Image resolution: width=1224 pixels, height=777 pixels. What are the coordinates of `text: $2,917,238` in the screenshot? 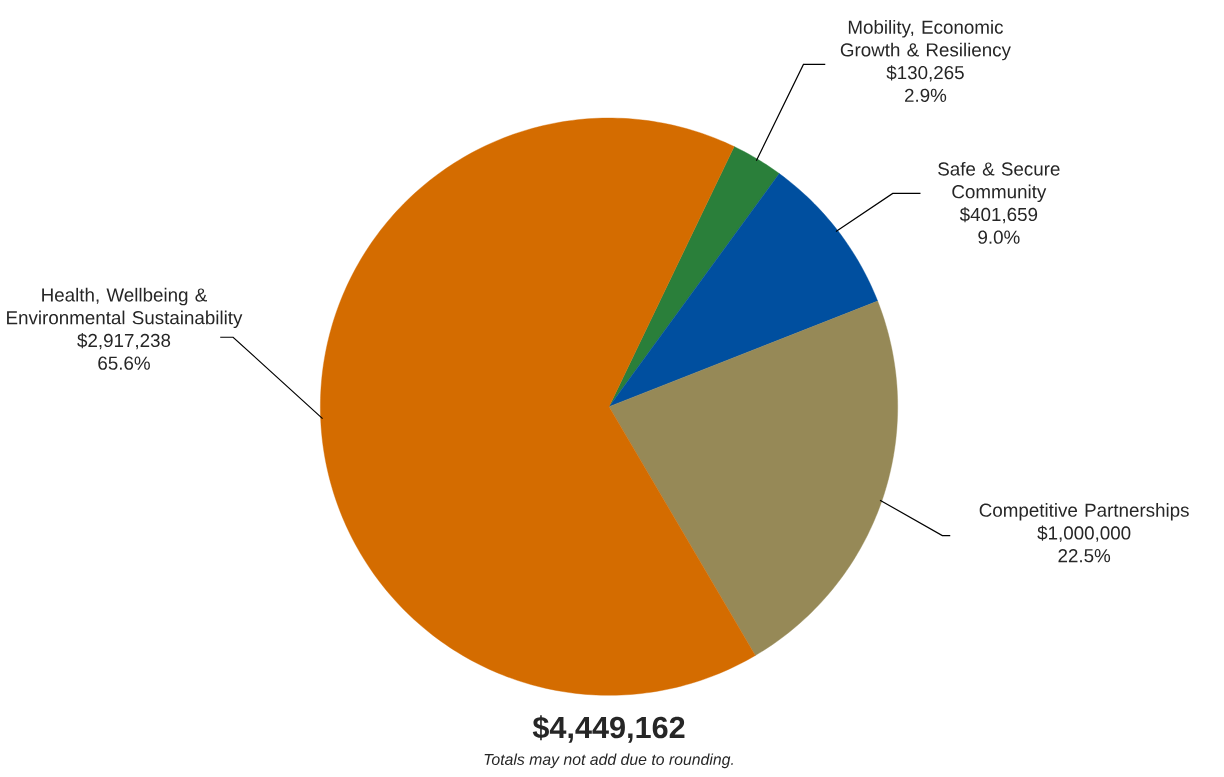 It's located at (124, 341).